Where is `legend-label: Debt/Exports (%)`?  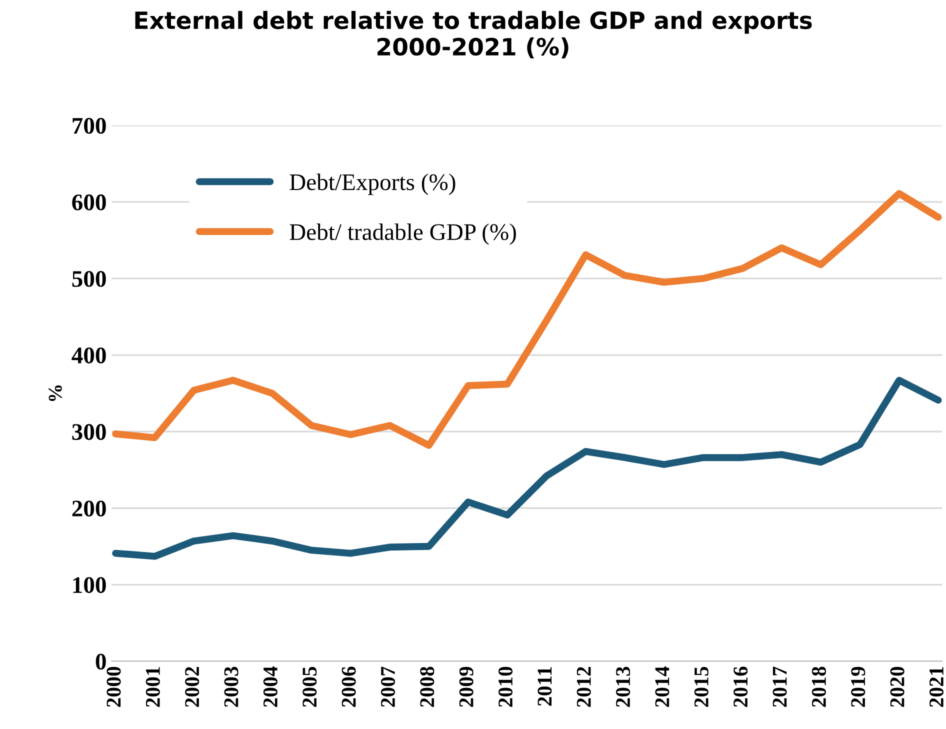
legend-label: Debt/Exports (%) is located at coordinates (373, 184).